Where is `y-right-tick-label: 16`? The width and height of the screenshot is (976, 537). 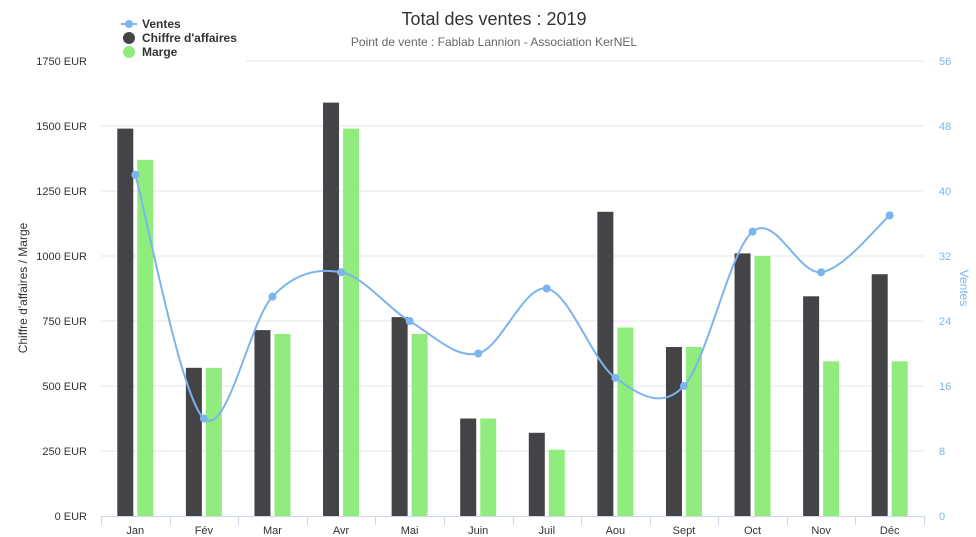
y-right-tick-label: 16 is located at coordinates (945, 387).